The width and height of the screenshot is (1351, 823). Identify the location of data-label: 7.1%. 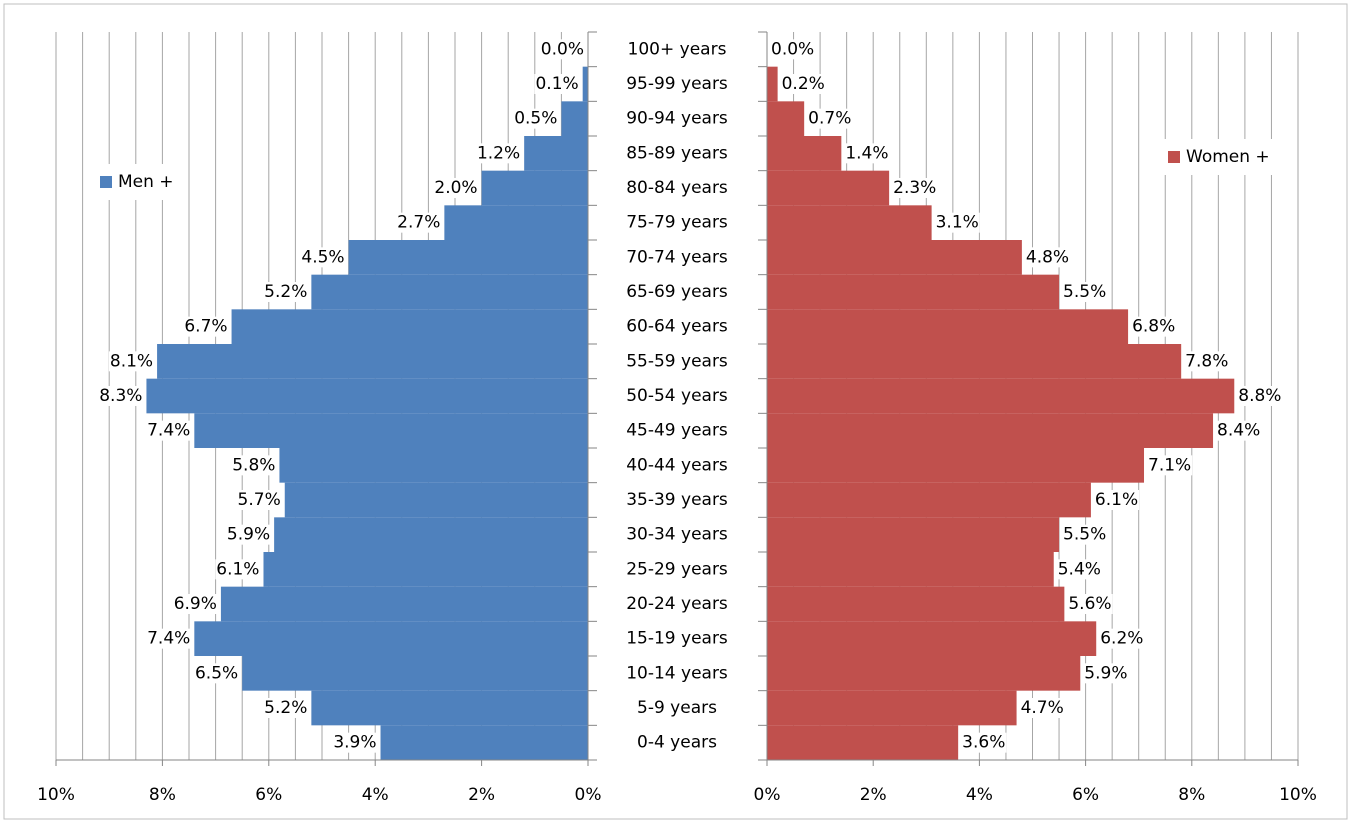
(1169, 465).